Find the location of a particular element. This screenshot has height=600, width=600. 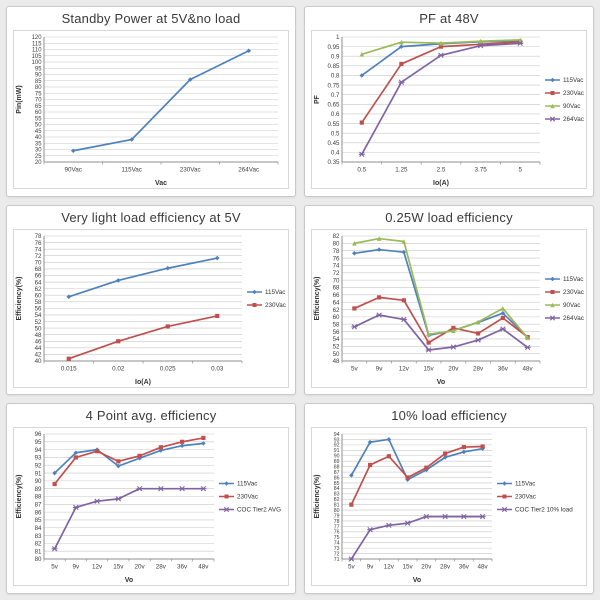

y-tick-label: 82 is located at coordinates (336, 236).